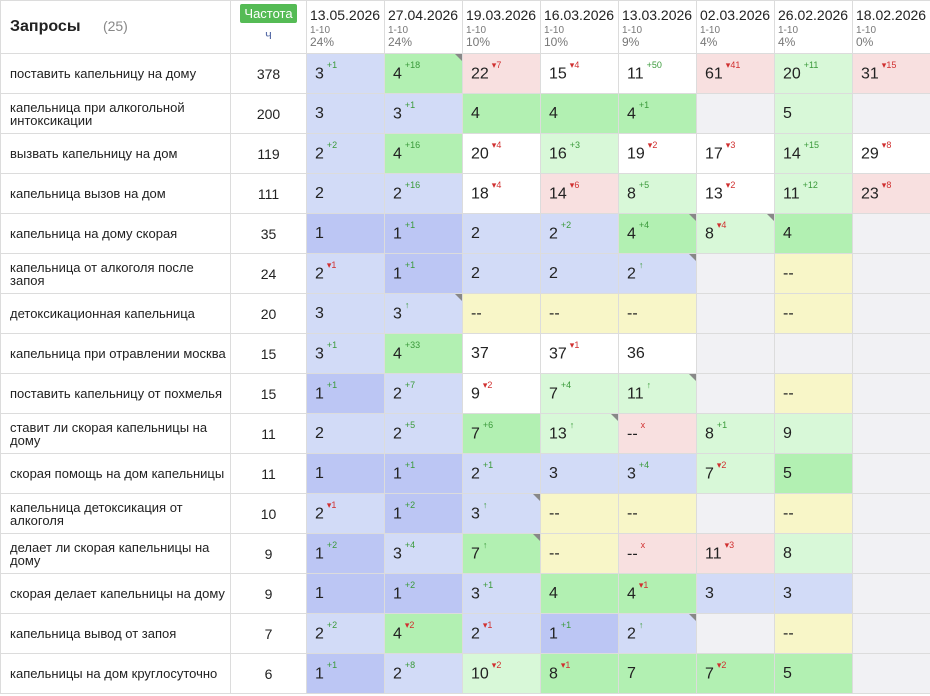 Image resolution: width=930 pixels, height=696 pixels. I want to click on date-header: 27.04.2026 1-10 24%, so click(423, 27).